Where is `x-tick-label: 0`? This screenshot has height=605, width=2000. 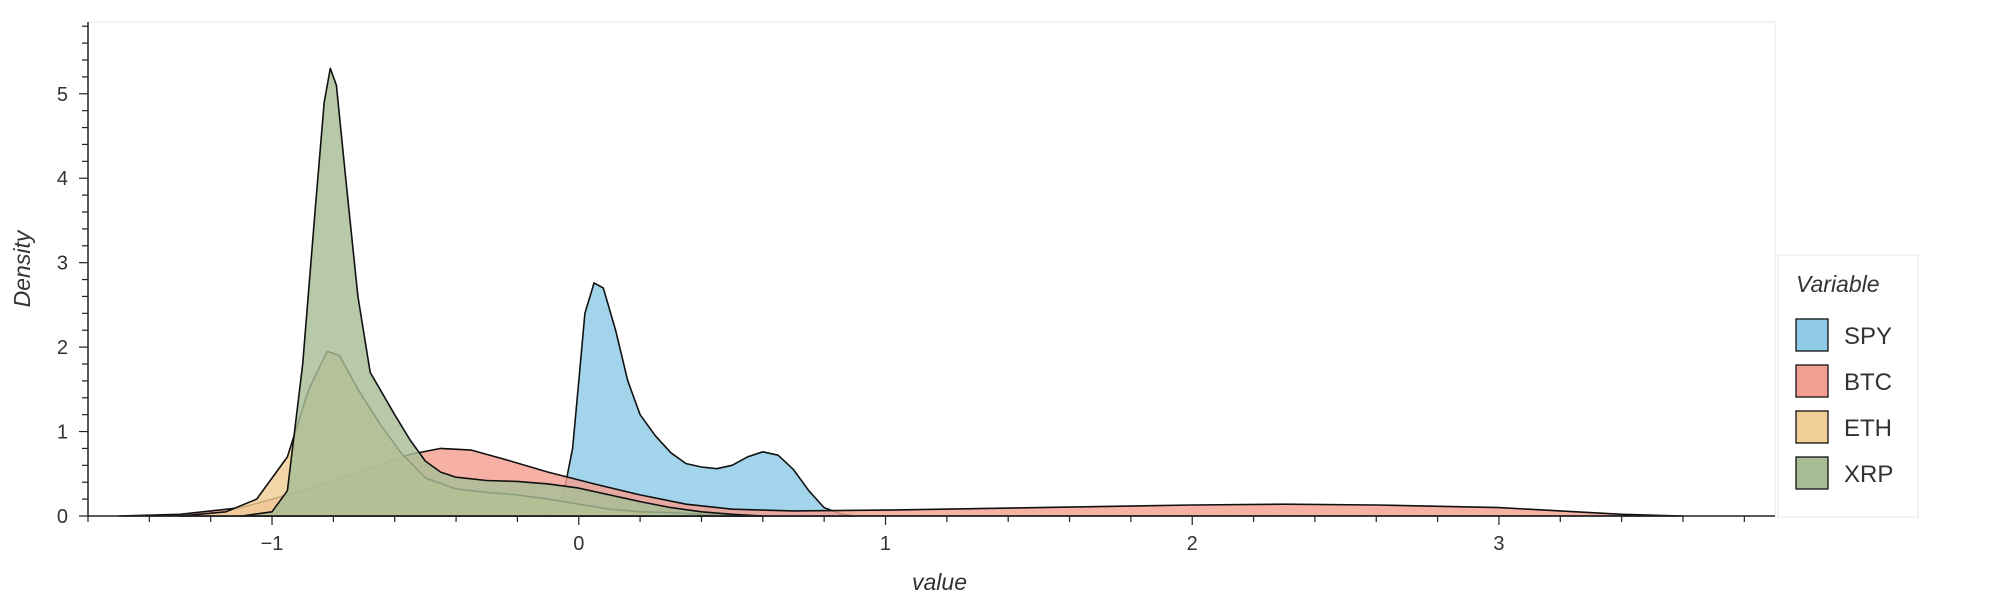 x-tick-label: 0 is located at coordinates (578, 544).